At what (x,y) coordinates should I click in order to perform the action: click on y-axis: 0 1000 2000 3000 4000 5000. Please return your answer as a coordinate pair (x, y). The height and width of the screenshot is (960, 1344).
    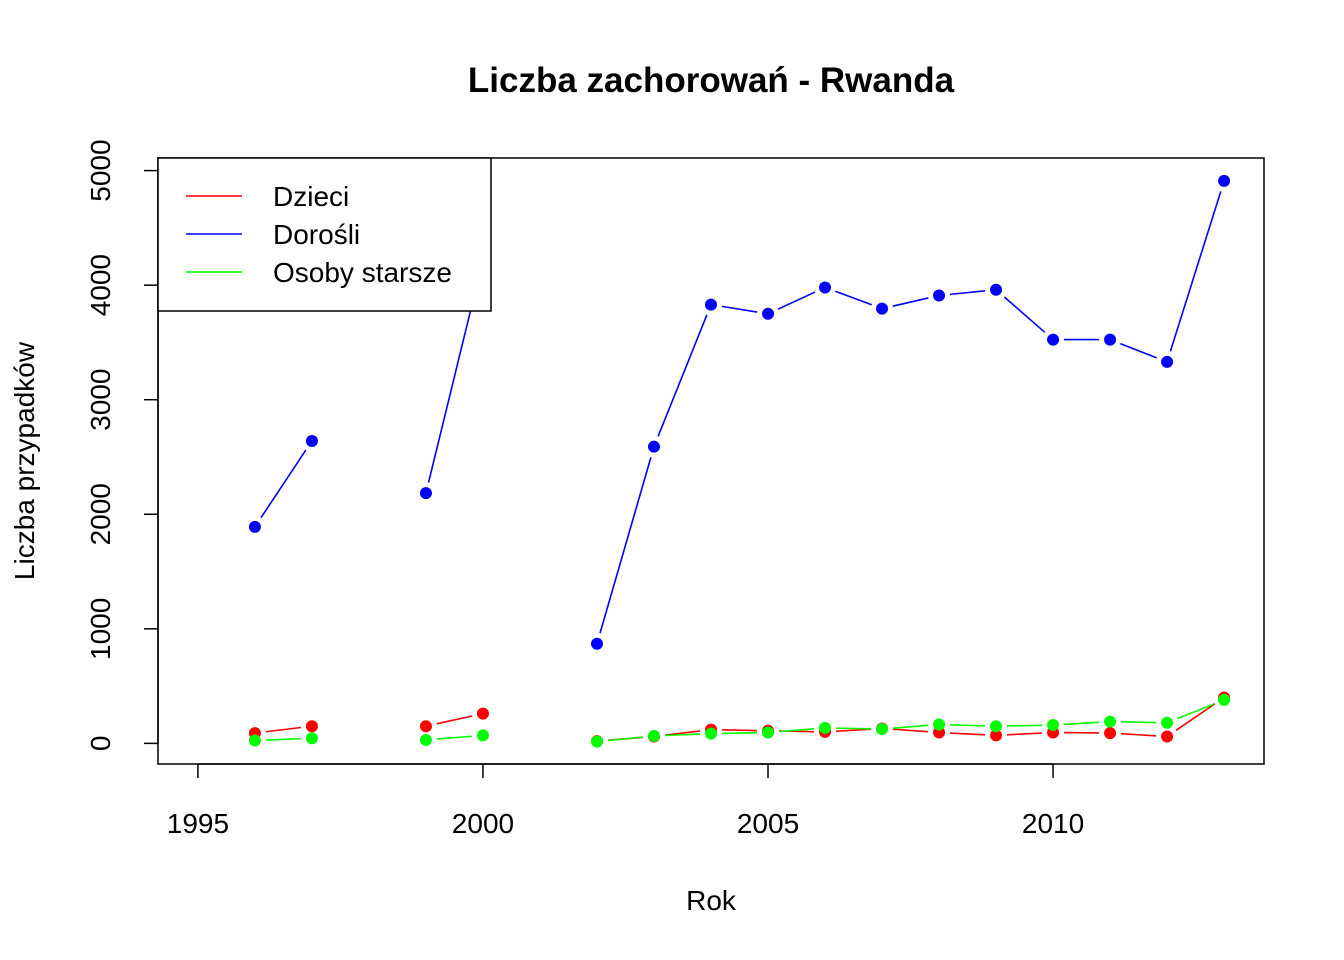
    Looking at the image, I should click on (122, 445).